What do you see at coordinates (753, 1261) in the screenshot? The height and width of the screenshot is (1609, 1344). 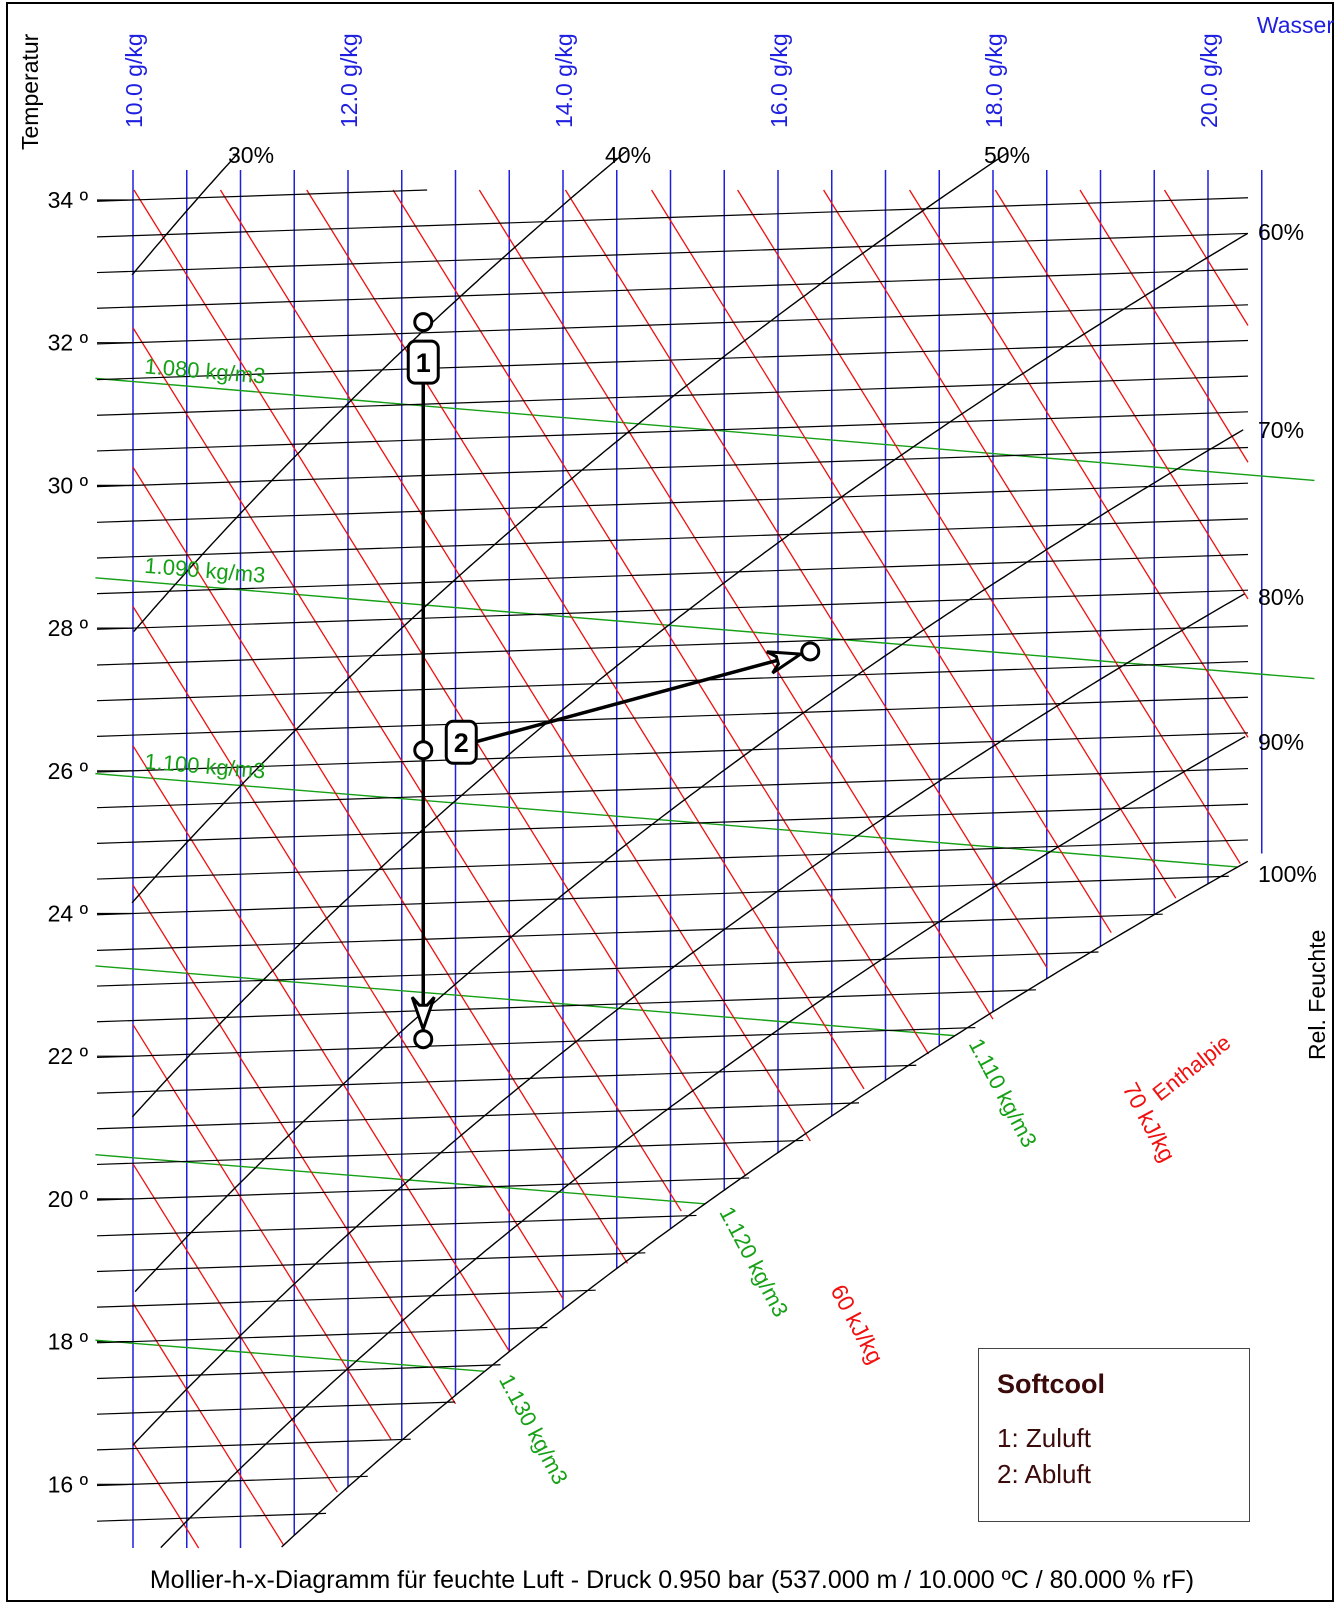 I see `density-label: 1.120 kg/m3` at bounding box center [753, 1261].